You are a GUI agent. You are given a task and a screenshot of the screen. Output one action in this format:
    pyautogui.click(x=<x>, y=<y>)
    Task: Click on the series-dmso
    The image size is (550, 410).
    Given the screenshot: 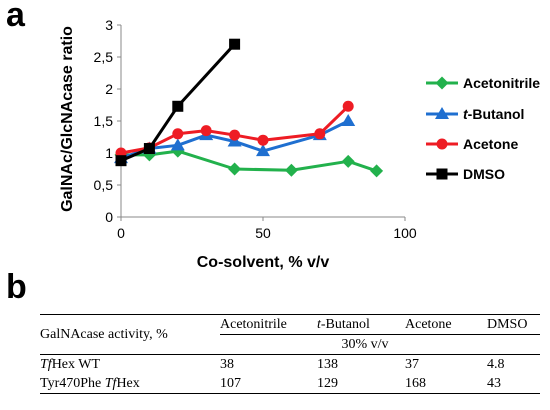 What is the action you would take?
    pyautogui.click(x=178, y=102)
    